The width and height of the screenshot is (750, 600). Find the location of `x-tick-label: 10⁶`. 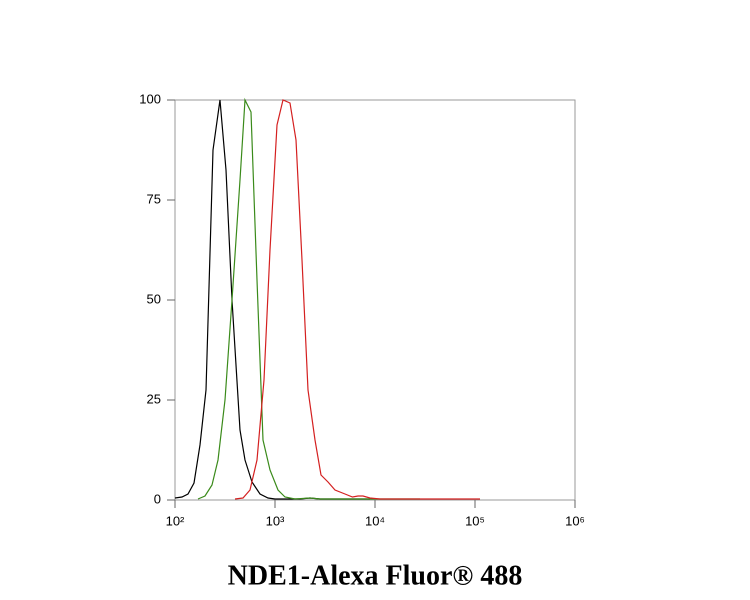

x-tick-label: 10⁶ is located at coordinates (575, 520).